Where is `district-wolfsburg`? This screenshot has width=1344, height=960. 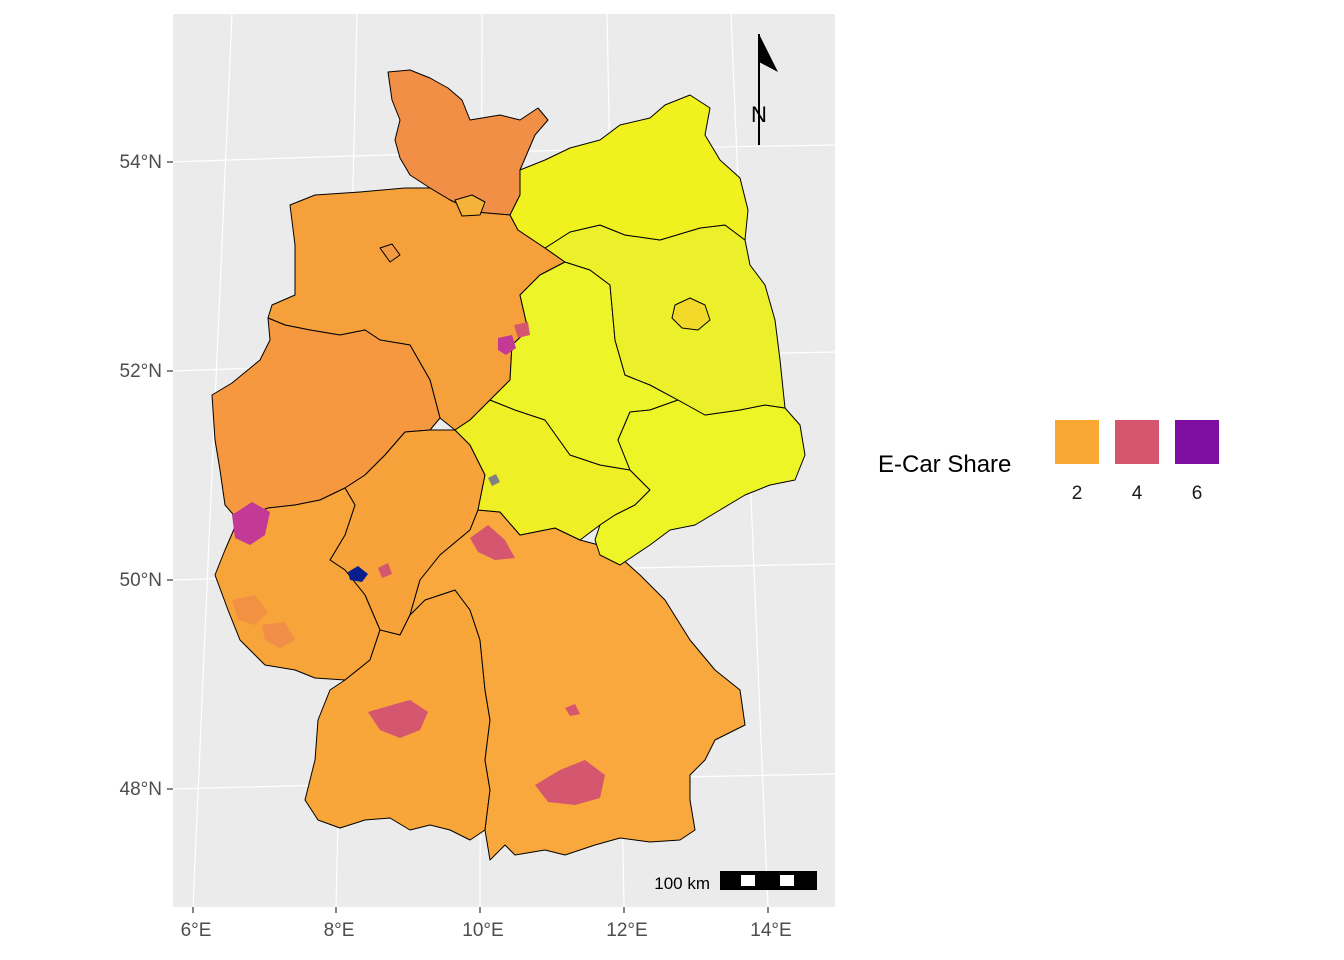
district-wolfsburg is located at coordinates (507, 345).